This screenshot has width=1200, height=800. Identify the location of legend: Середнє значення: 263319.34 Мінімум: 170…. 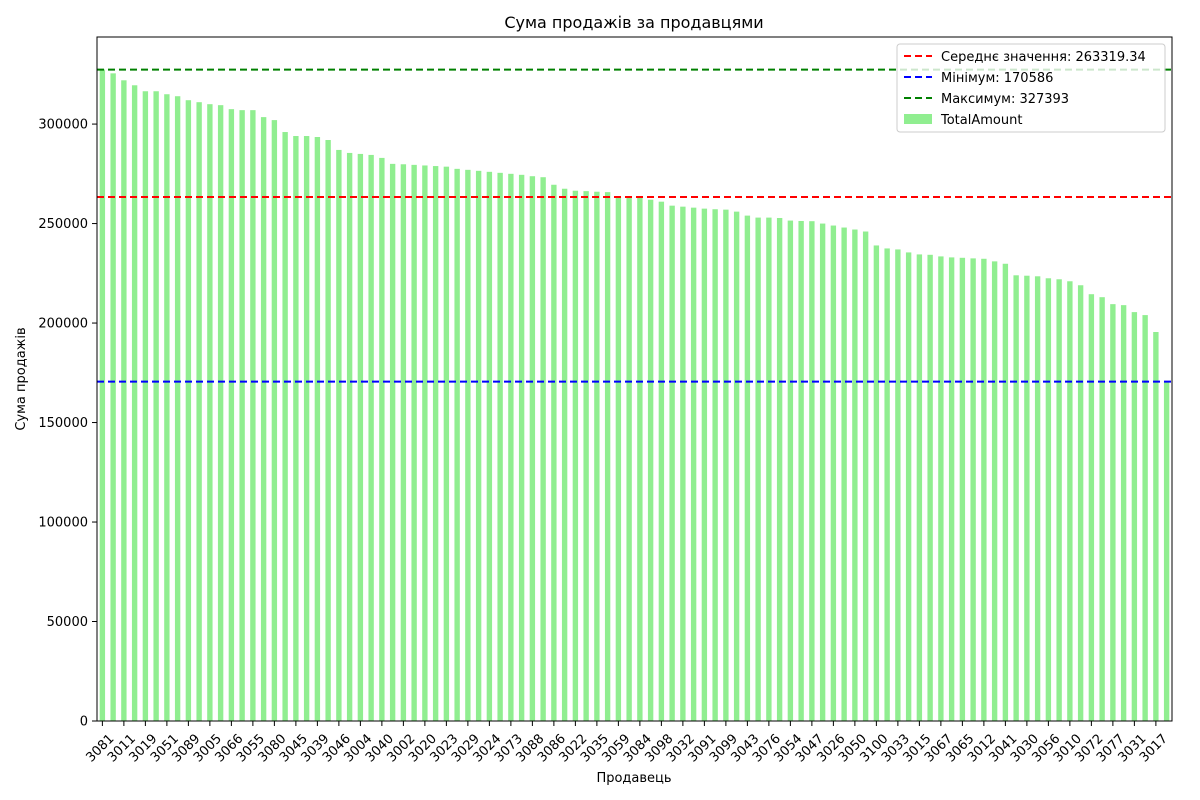
(1031, 88).